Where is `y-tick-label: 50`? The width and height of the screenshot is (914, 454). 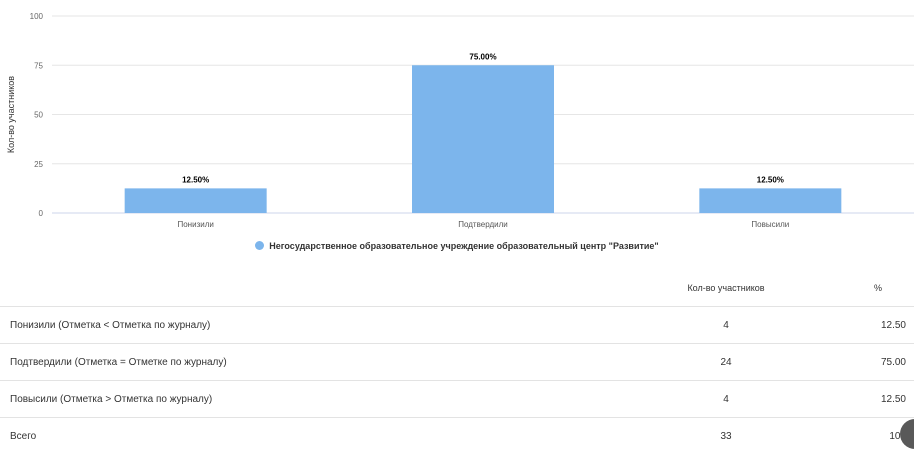
y-tick-label: 50 is located at coordinates (38, 115).